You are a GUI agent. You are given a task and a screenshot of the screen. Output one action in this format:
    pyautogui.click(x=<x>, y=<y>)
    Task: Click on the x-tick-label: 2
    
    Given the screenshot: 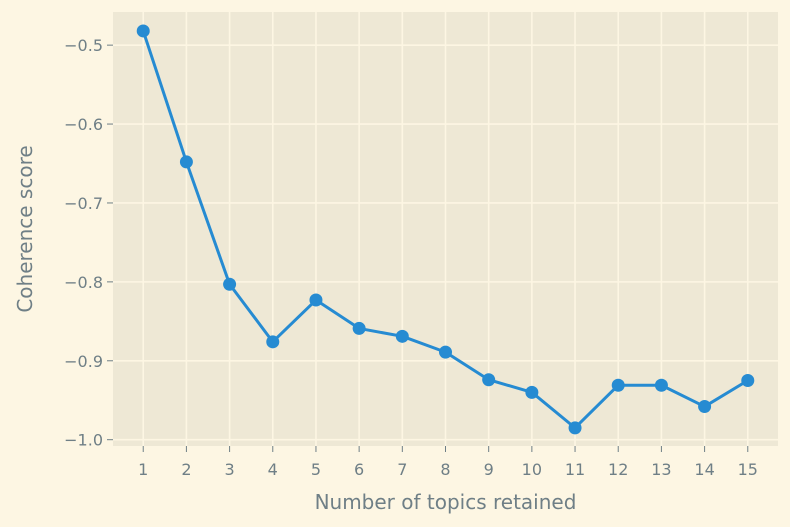 What is the action you would take?
    pyautogui.click(x=186, y=469)
    